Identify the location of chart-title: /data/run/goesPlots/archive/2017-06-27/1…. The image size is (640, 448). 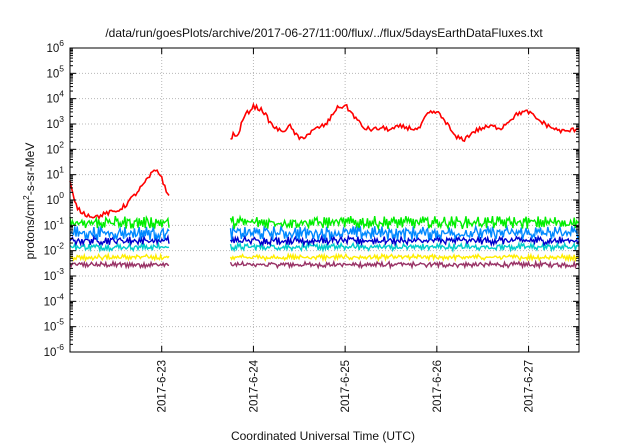
(324, 33).